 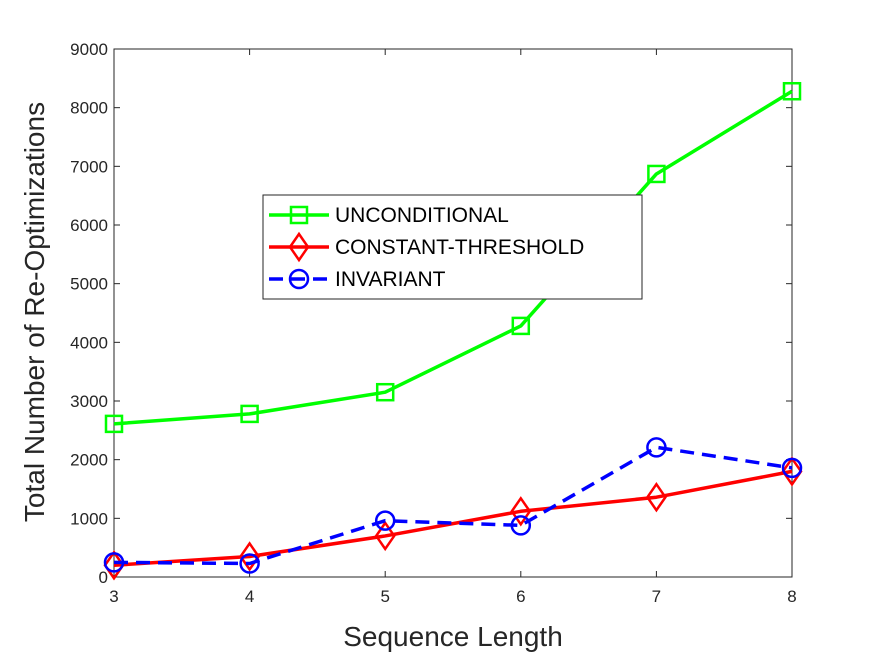 I want to click on legend-label-constant-threshold: CONSTANT-THRESHOLD, so click(x=459, y=247).